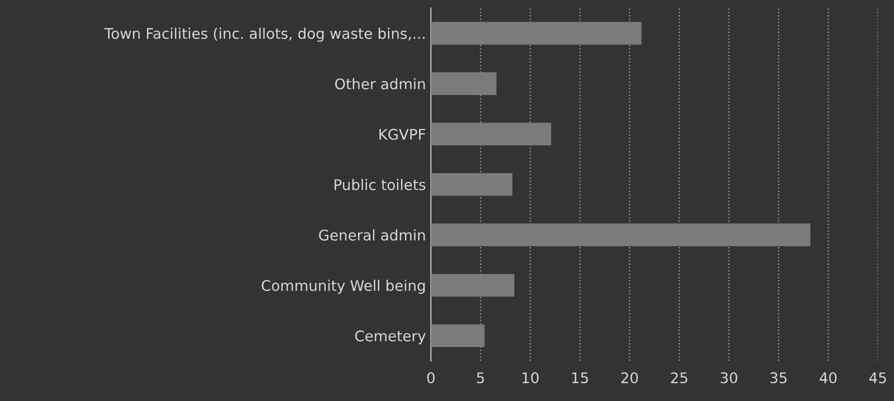 The height and width of the screenshot is (401, 894). I want to click on x-tick-label: 30, so click(729, 378).